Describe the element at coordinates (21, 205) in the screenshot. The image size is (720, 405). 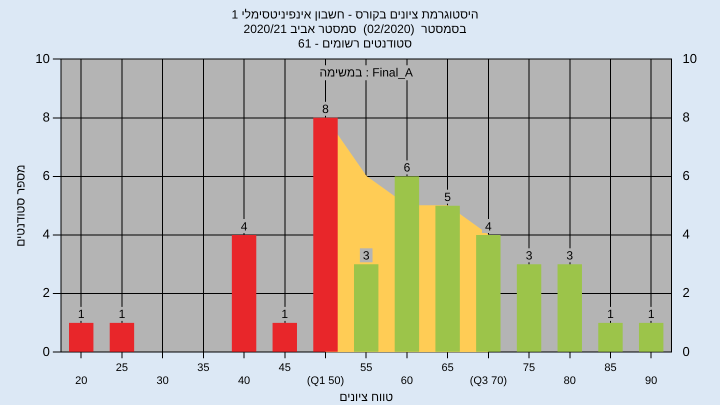
I see `y-axis-title: מספר סטודנטים` at that location.